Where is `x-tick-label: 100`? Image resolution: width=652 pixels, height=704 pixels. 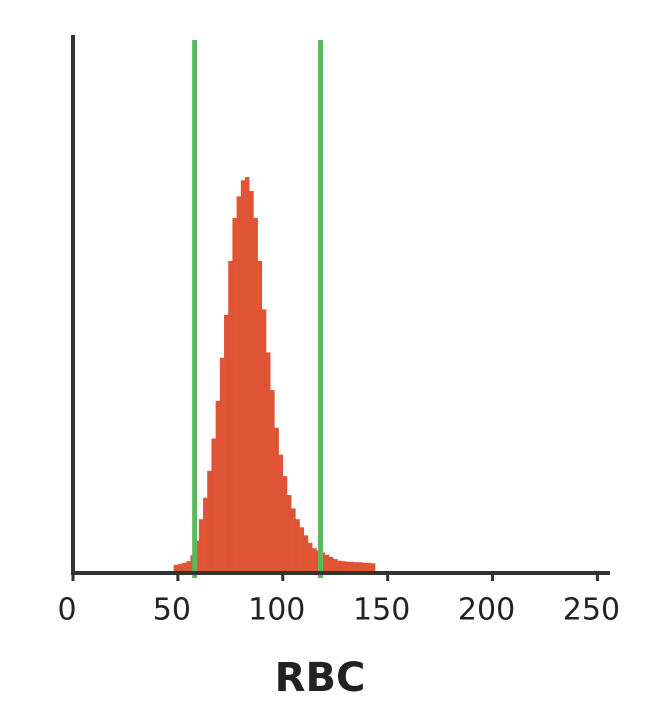 x-tick-label: 100 is located at coordinates (276, 610).